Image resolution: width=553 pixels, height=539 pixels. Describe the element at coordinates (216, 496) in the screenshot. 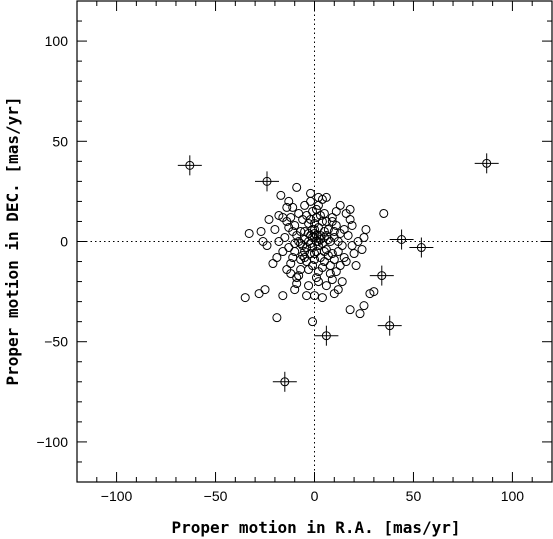

I see `x-tick-label: −50` at that location.